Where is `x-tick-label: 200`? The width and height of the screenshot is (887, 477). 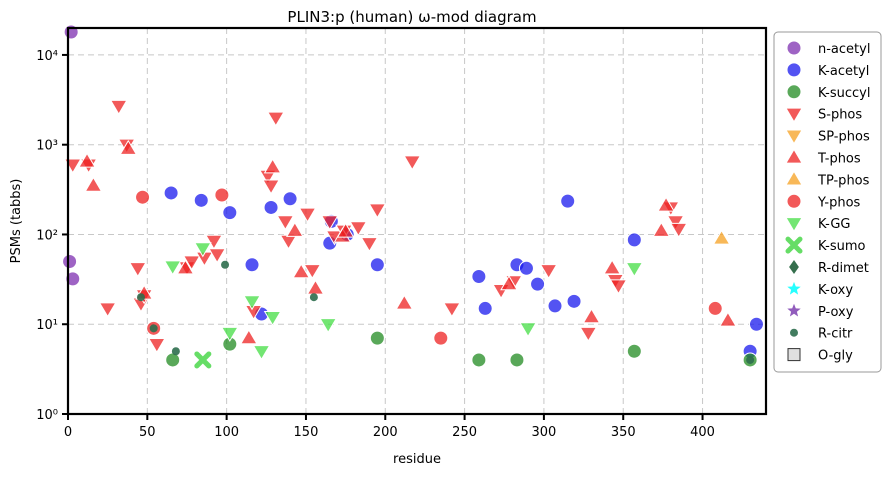
x-tick-label: 200 is located at coordinates (385, 432).